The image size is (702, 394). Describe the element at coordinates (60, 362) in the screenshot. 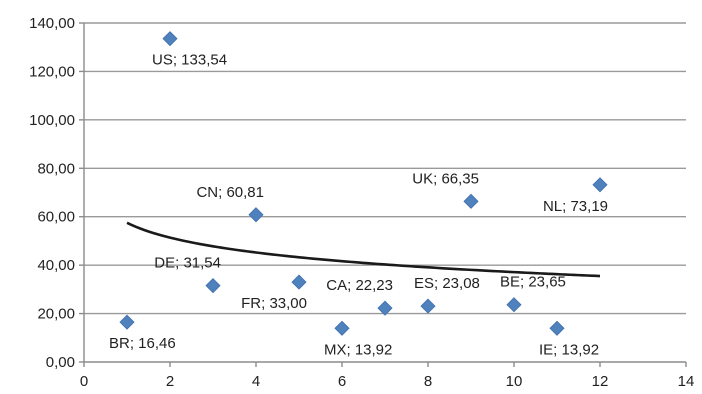

I see `y-tick-label: 0,00` at that location.